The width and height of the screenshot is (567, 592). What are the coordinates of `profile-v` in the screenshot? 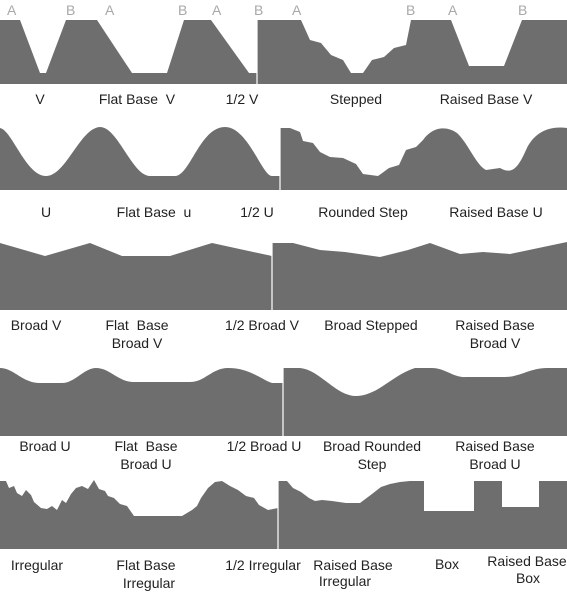 It's located at (283, 52).